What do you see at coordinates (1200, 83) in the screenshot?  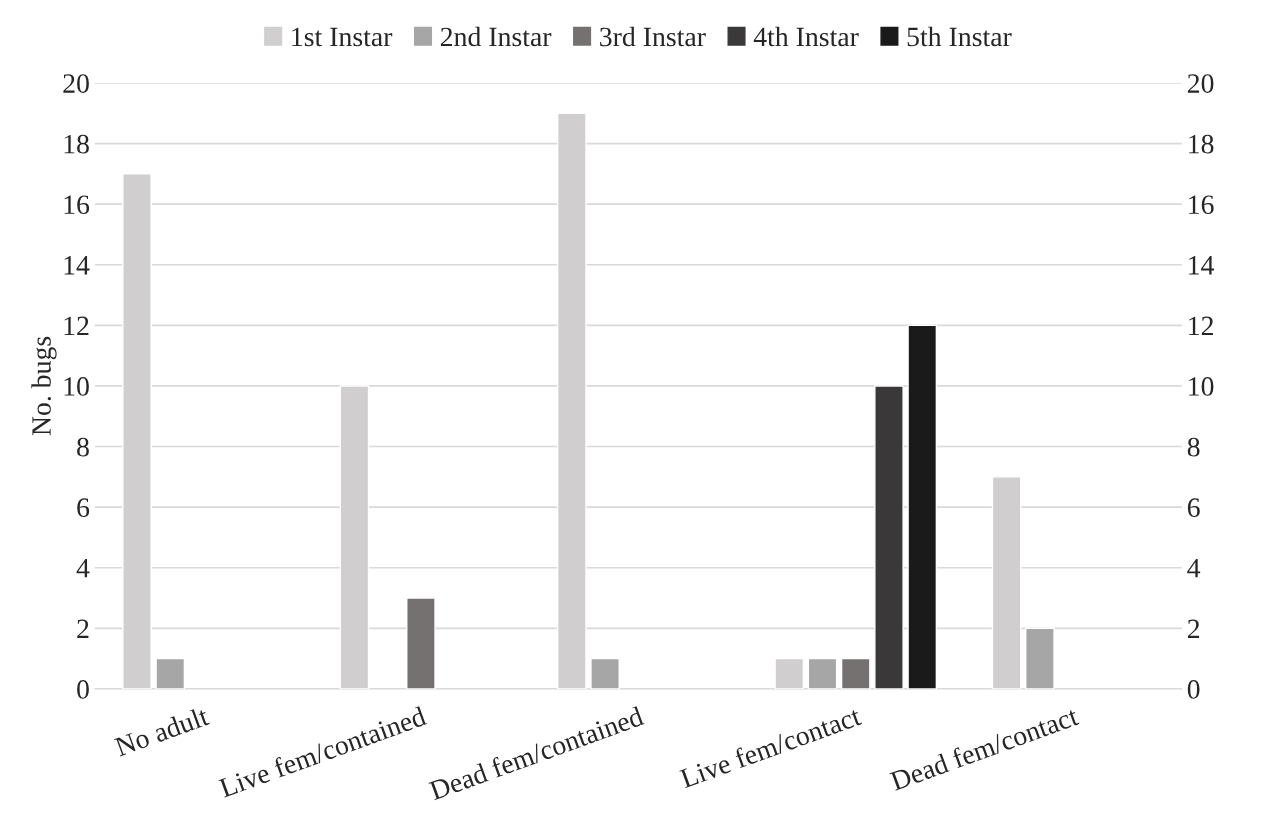 I see `y2-tick-label: 20` at bounding box center [1200, 83].